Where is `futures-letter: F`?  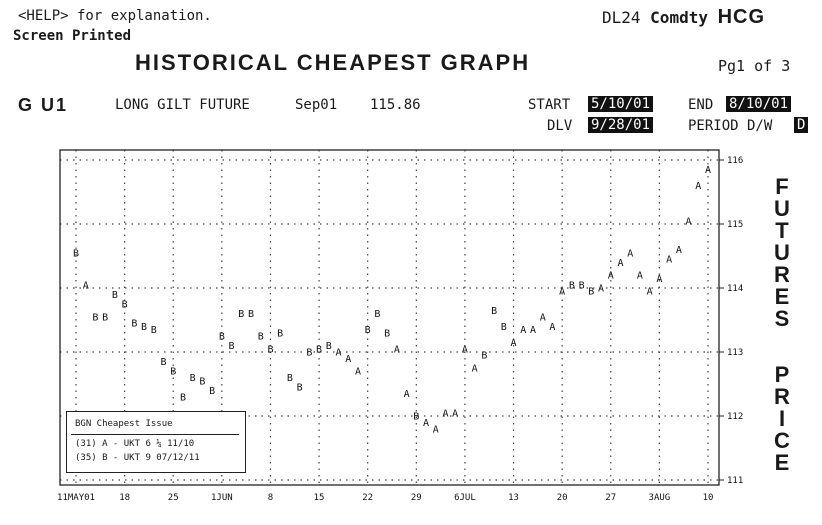
futures-letter: F is located at coordinates (782, 186).